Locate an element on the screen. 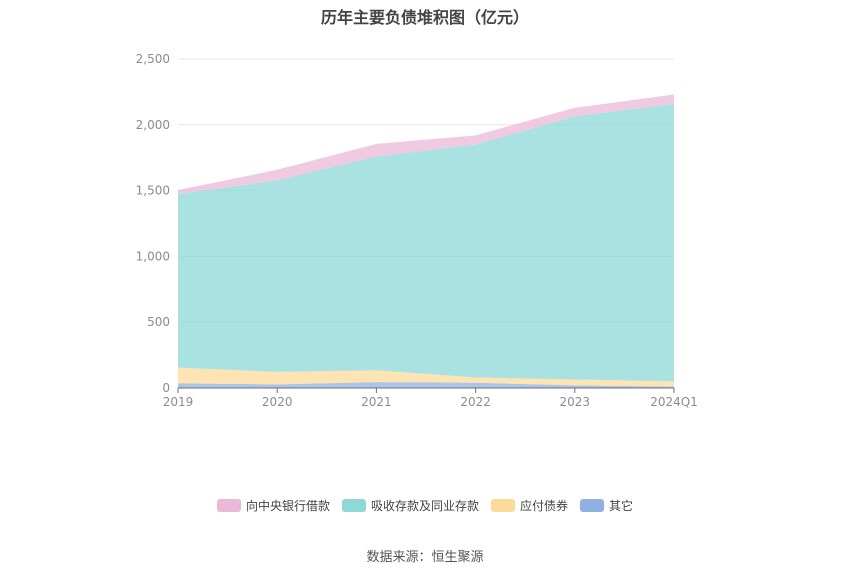 The height and width of the screenshot is (575, 850). x-tick-label: 2020 is located at coordinates (277, 402).